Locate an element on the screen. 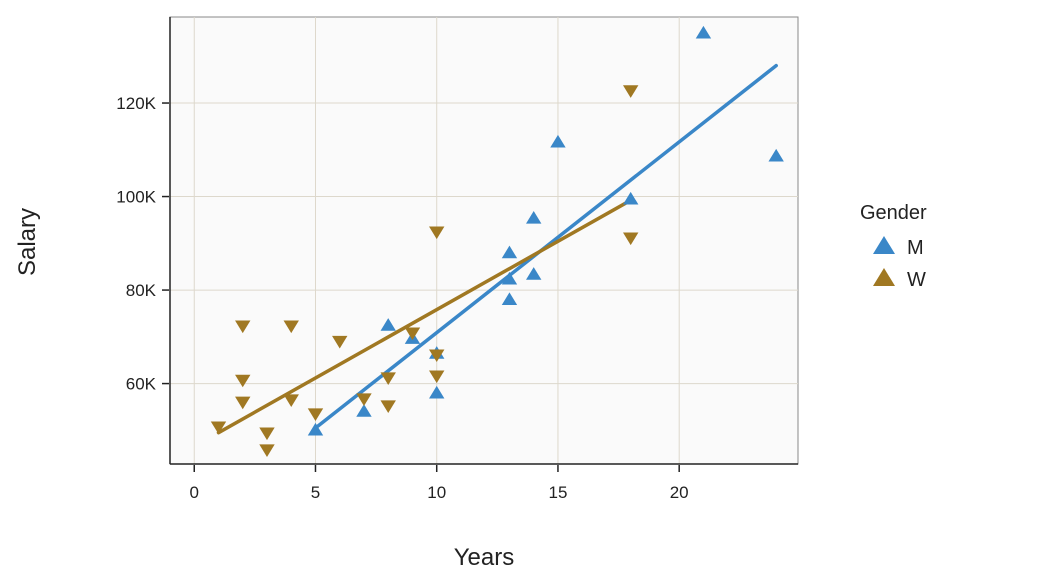  legend-title: Gender is located at coordinates (893, 213).